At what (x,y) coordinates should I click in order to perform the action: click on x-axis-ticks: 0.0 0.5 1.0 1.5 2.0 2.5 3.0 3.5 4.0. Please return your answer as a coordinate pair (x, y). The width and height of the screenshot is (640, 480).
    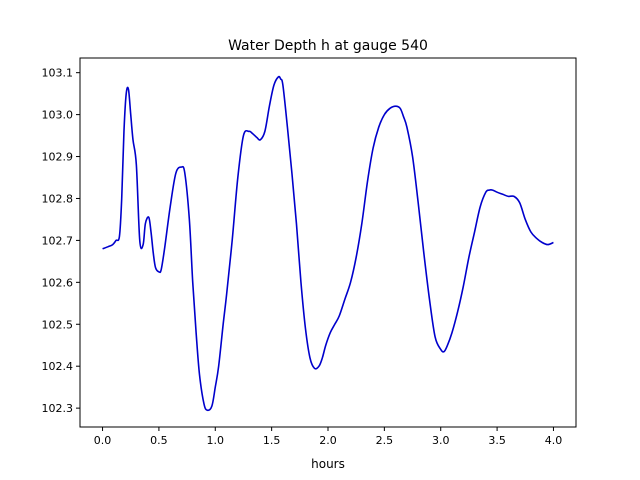
    Looking at the image, I should click on (328, 437).